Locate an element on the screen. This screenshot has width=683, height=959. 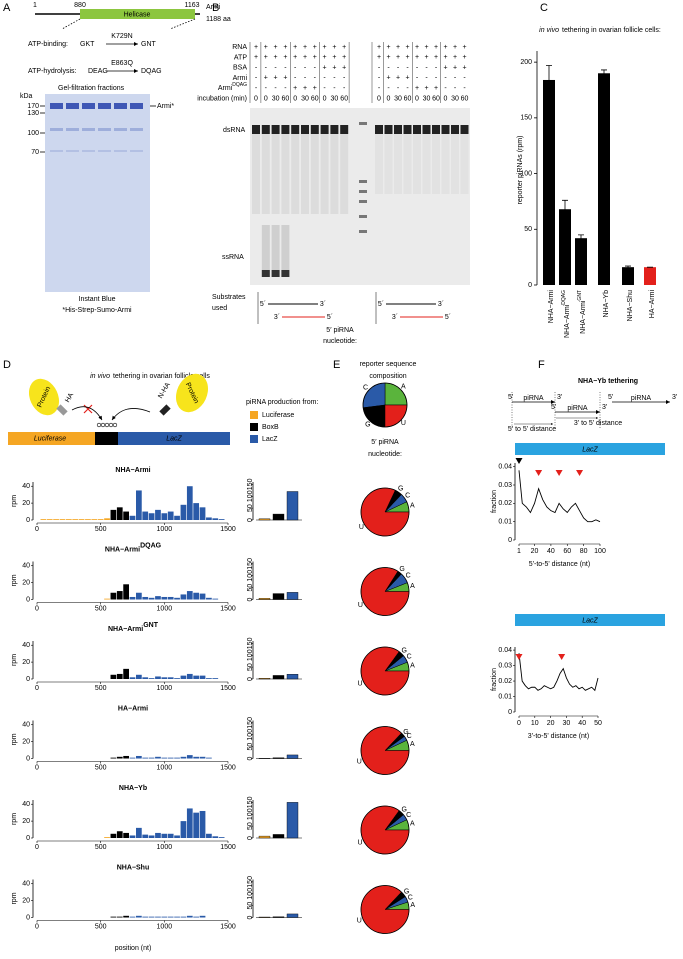
row-label: ATP is located at coordinates (240, 57).